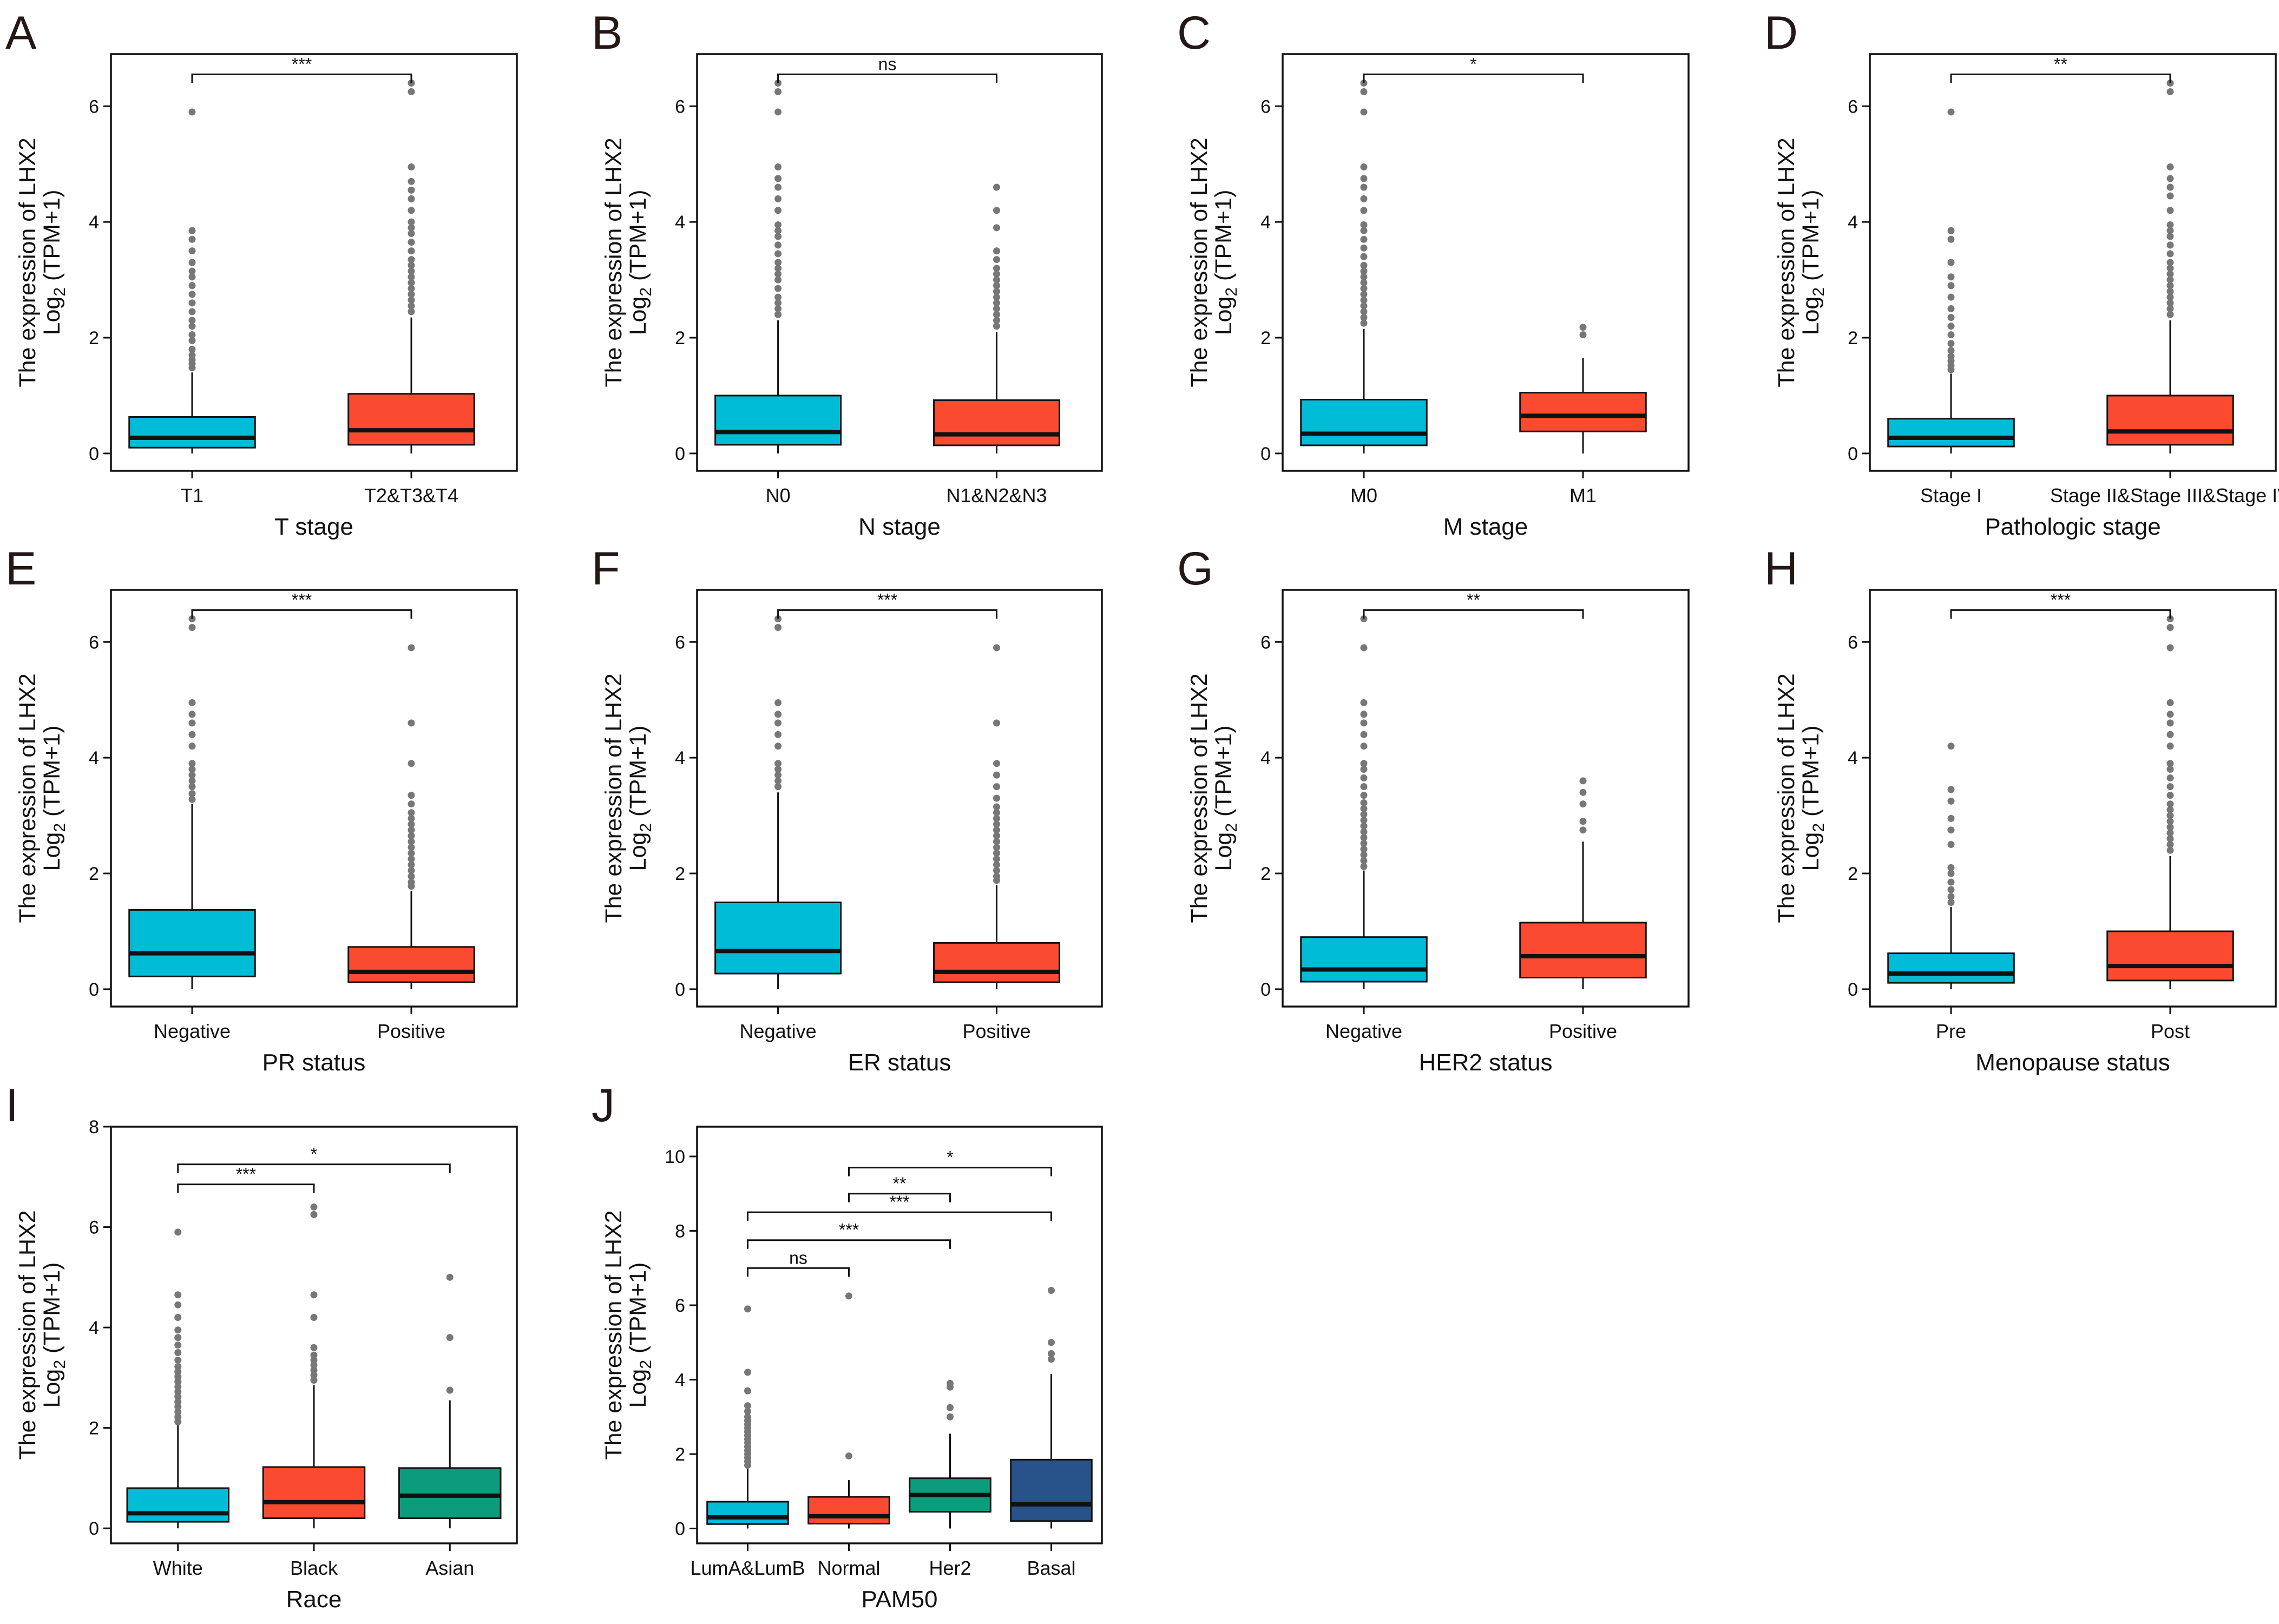 Image resolution: width=2279 pixels, height=1624 pixels. I want to click on x-tick-label: Normal, so click(848, 1568).